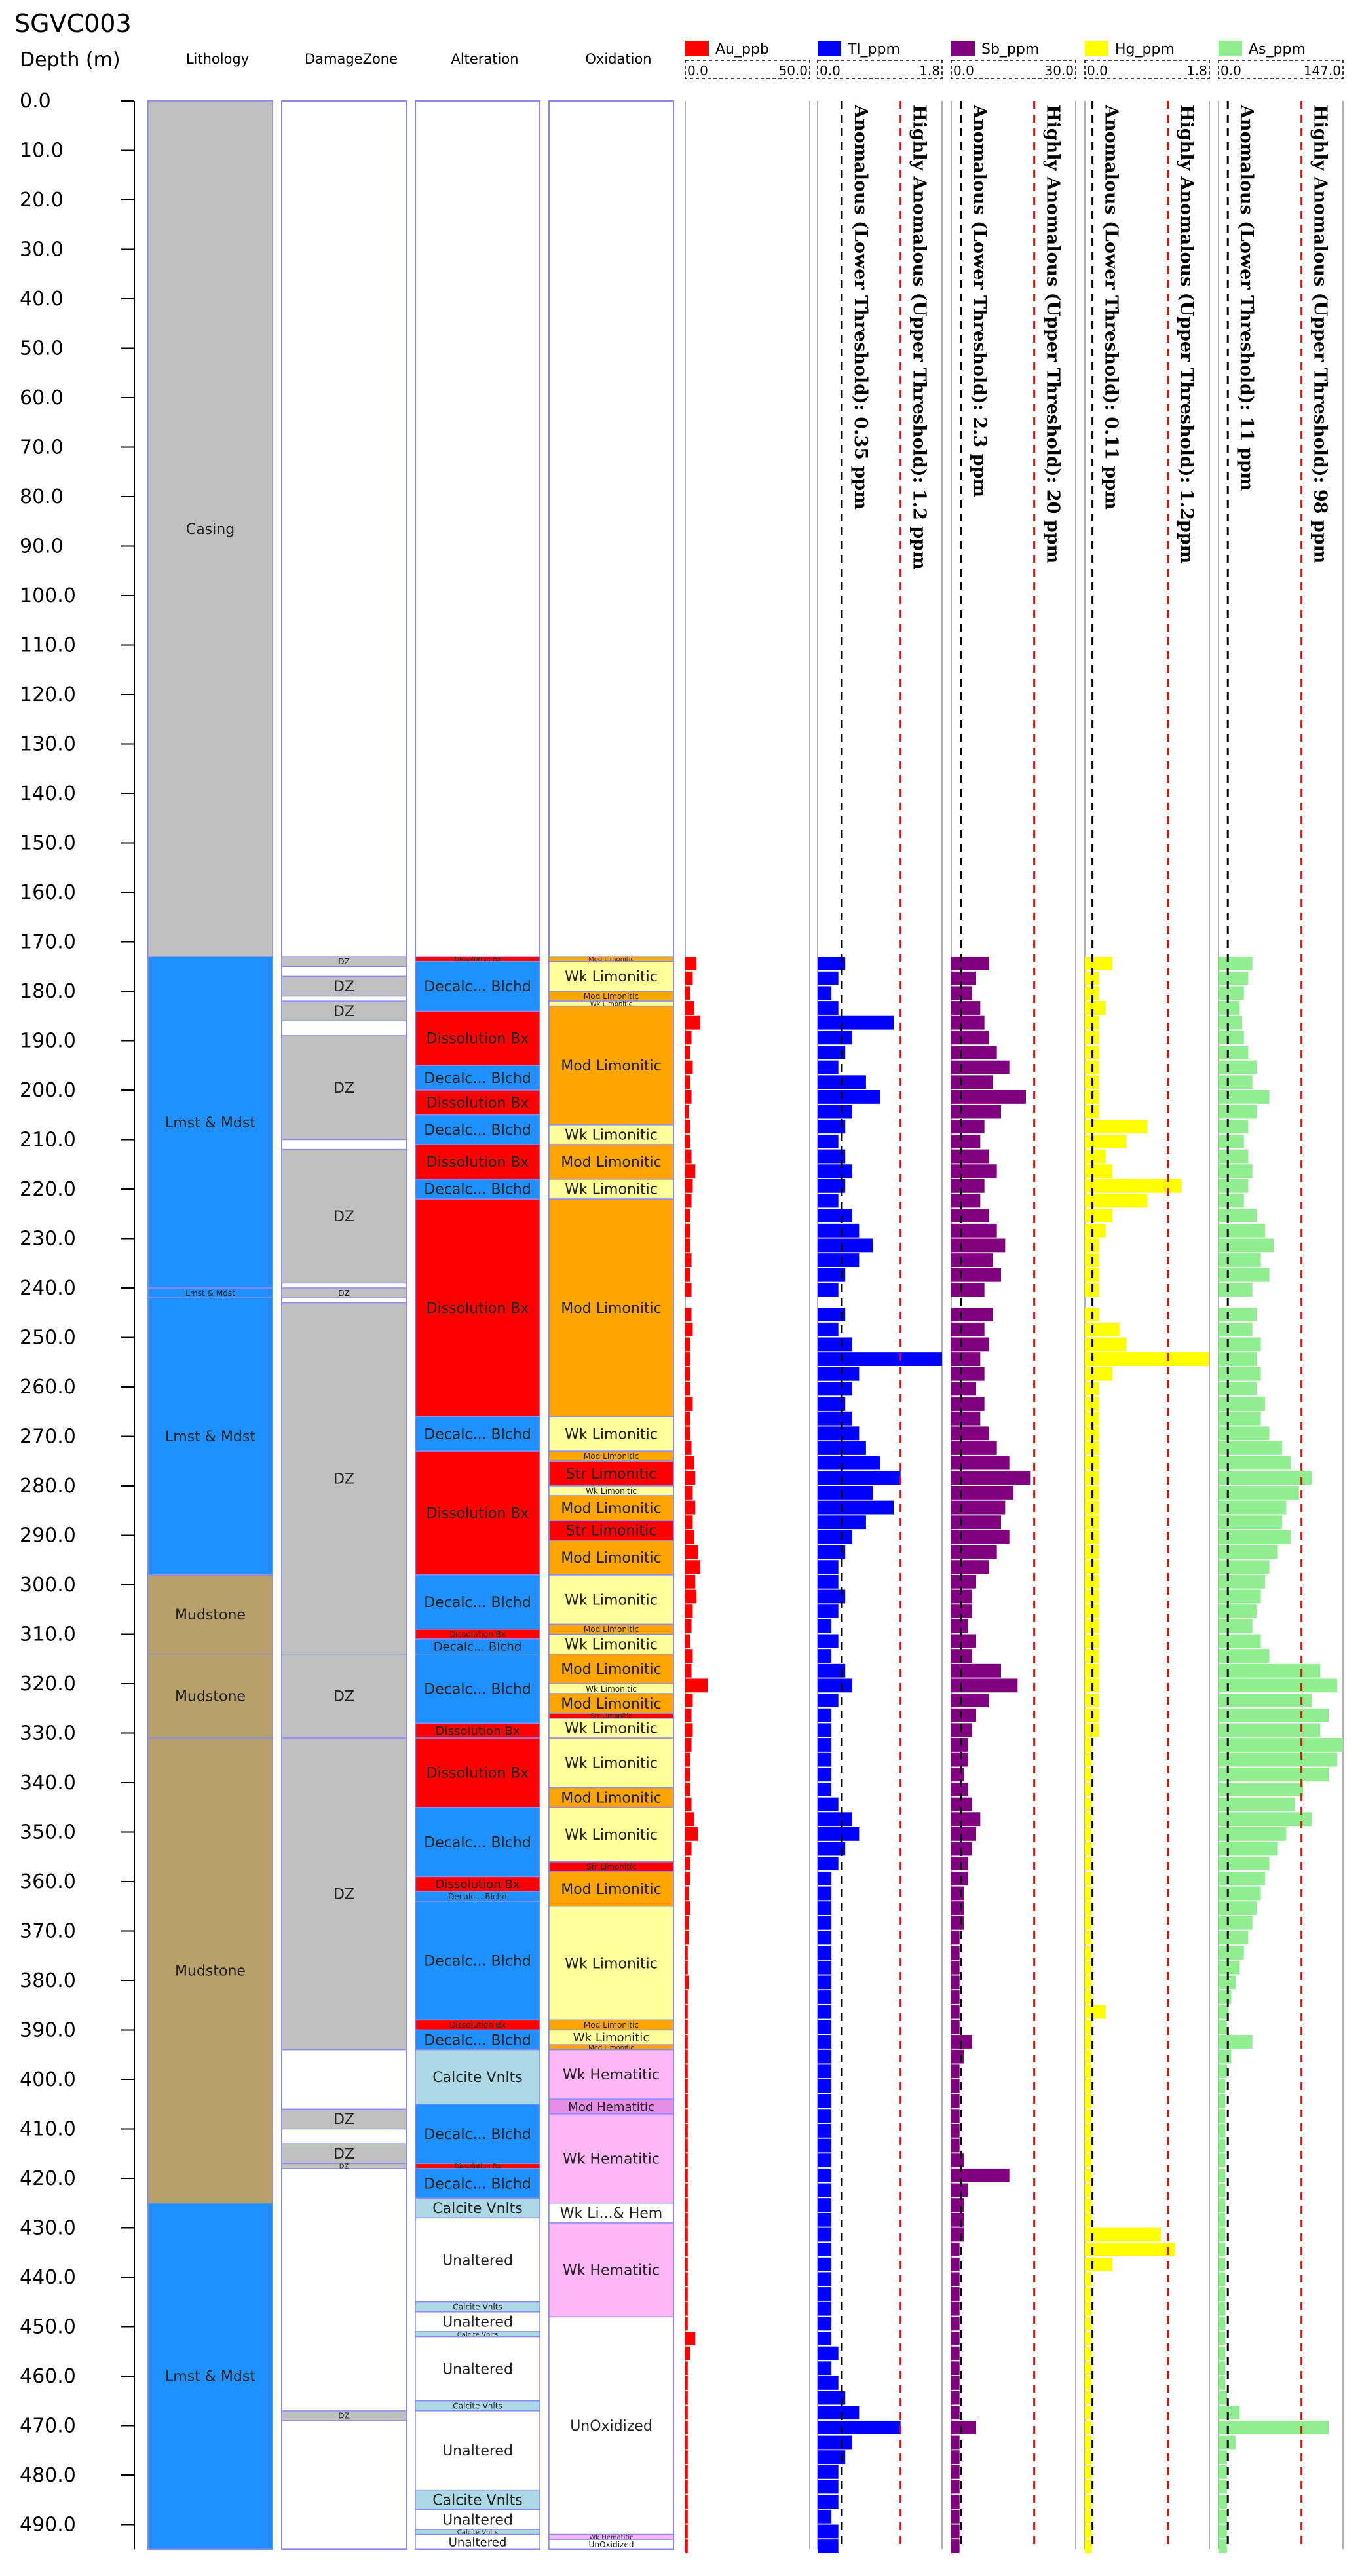 The width and height of the screenshot is (1362, 2576). What do you see at coordinates (611, 2544) in the screenshot?
I see `oxidation-interval-label: UnOxidized` at bounding box center [611, 2544].